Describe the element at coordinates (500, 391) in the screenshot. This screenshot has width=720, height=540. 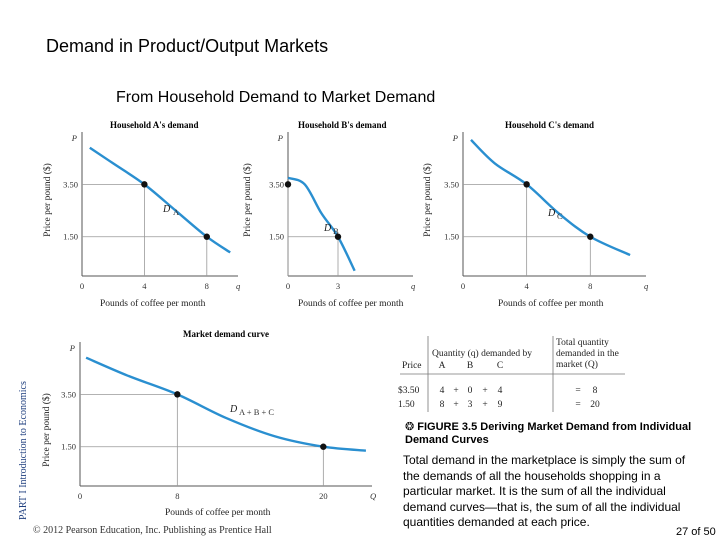
I see `table-cell-c: 4` at that location.